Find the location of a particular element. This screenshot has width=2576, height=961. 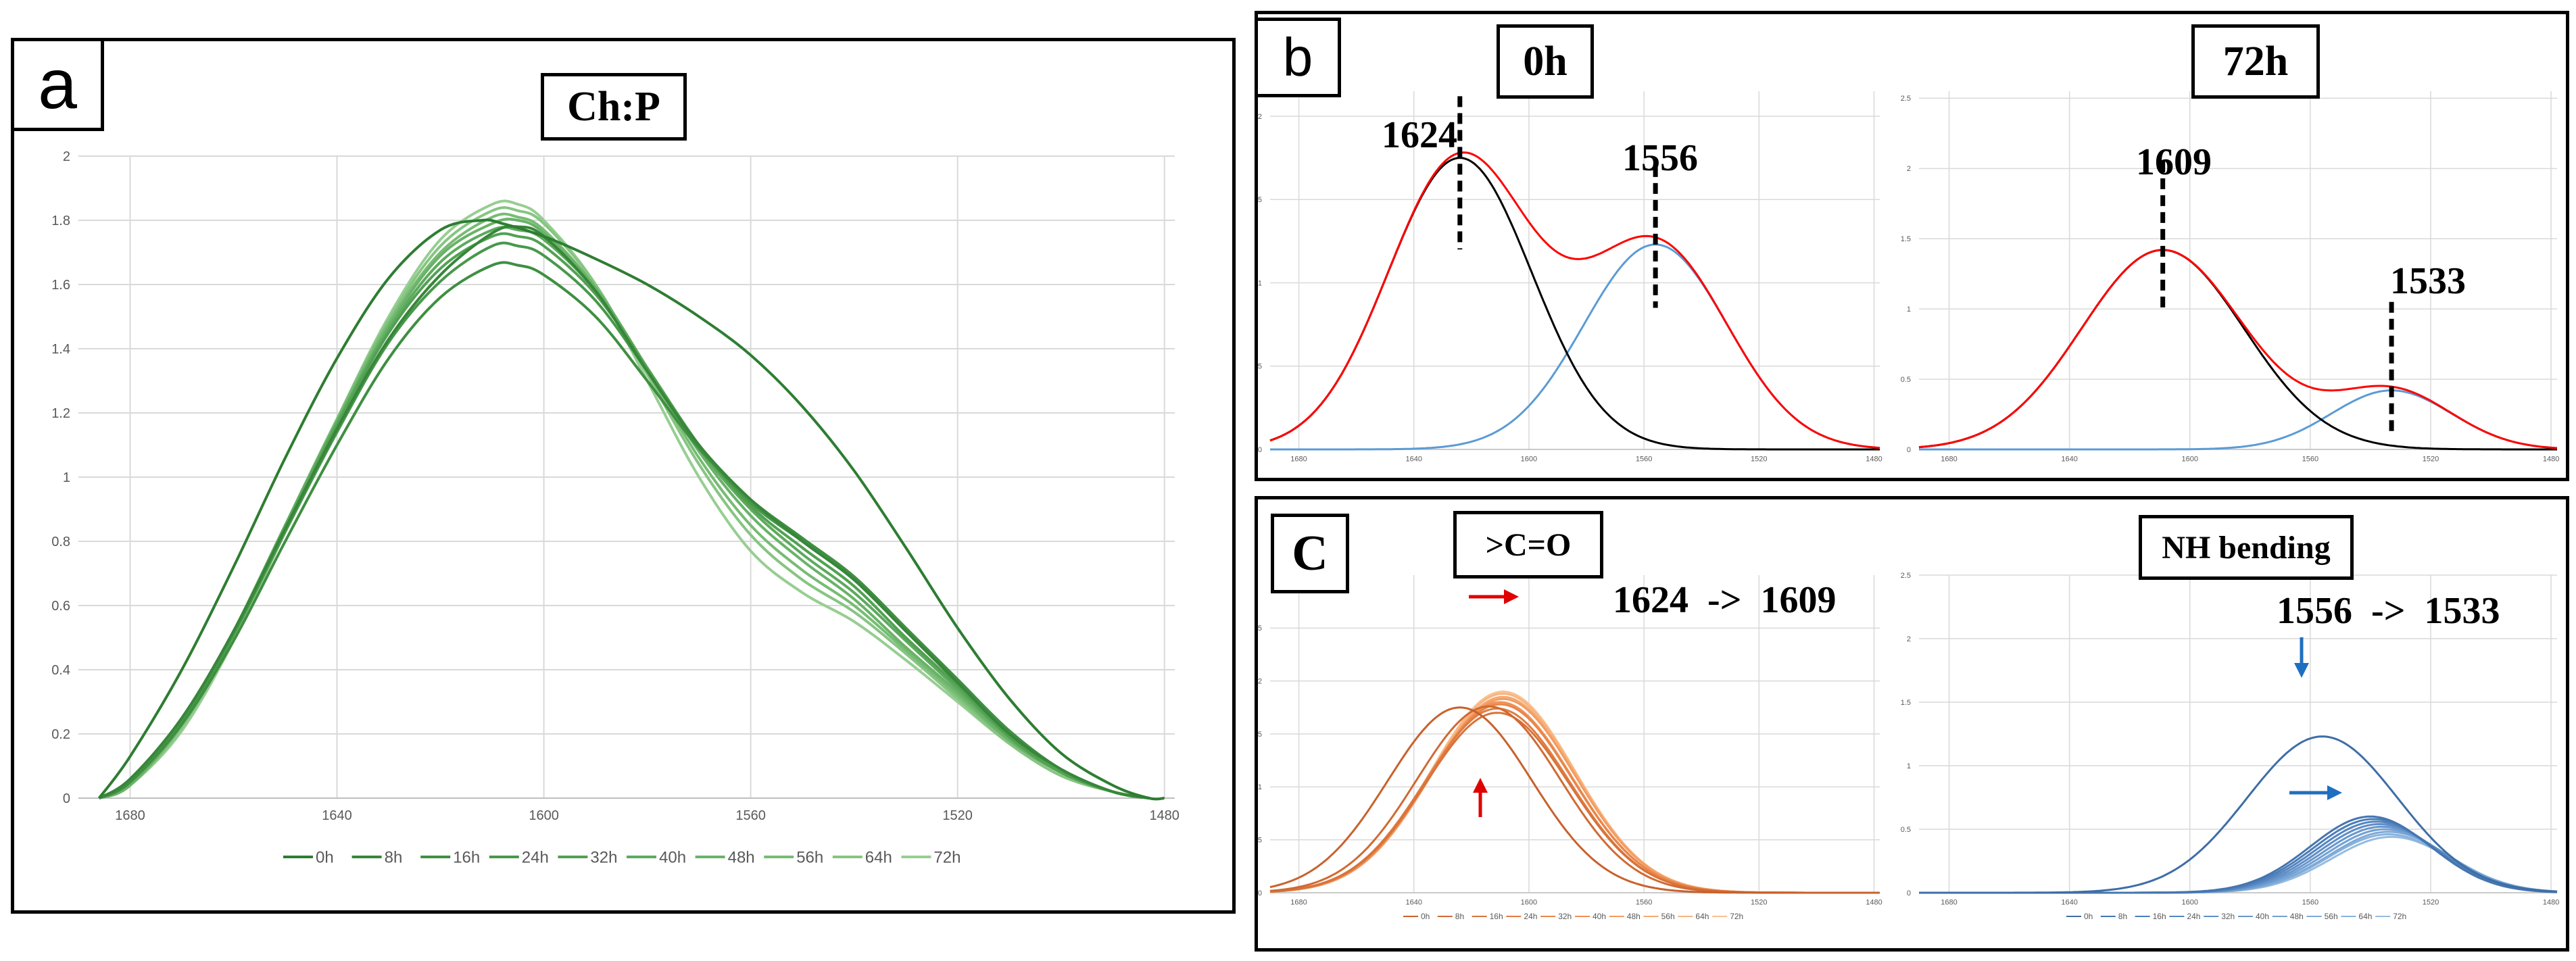

panel-c-left-shift: 1624 -> 1609 is located at coordinates (1725, 600).